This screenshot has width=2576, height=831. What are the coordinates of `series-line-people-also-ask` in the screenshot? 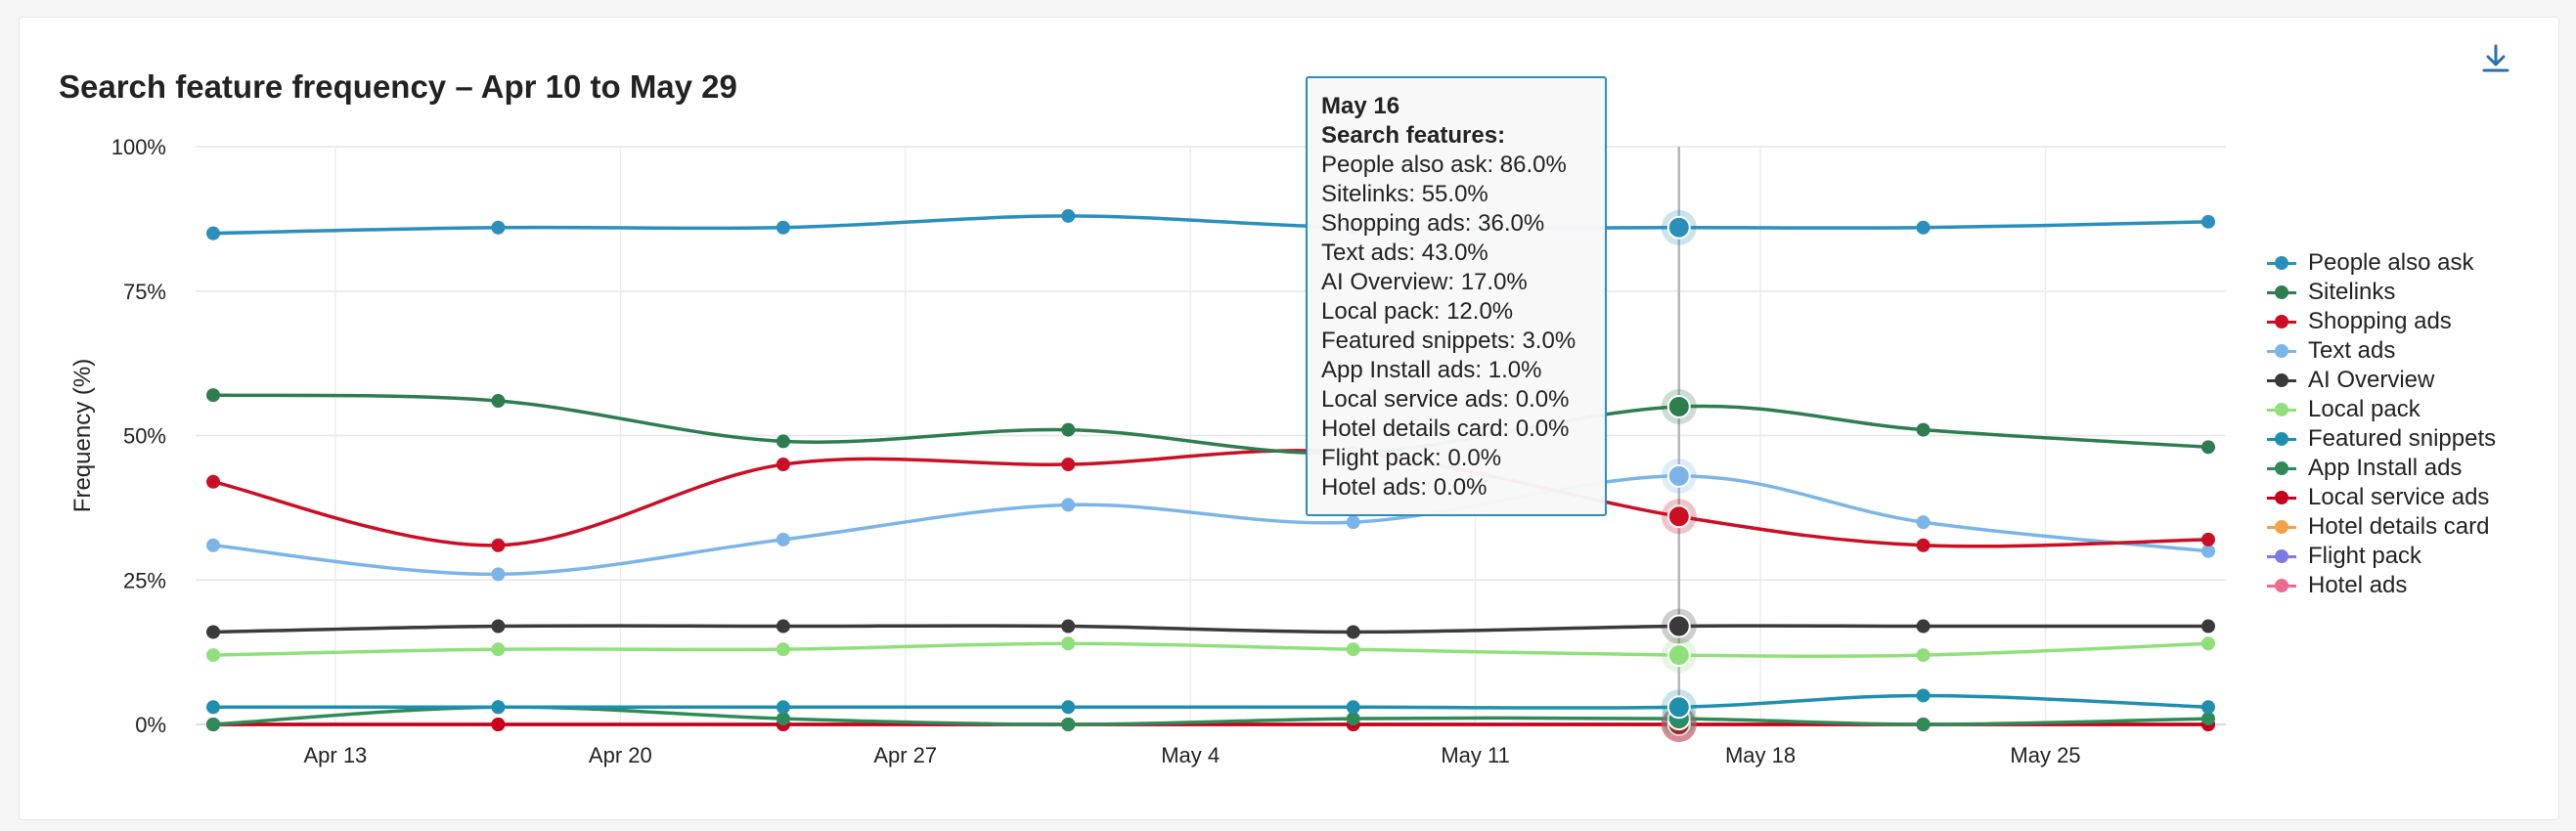 It's located at (1210, 225).